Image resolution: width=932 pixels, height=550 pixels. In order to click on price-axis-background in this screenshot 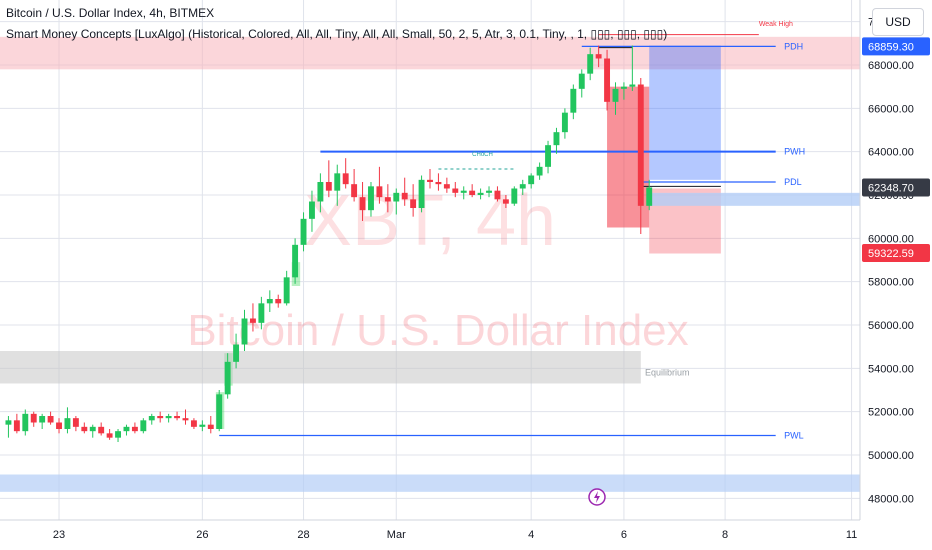, I will do `click(896, 275)`.